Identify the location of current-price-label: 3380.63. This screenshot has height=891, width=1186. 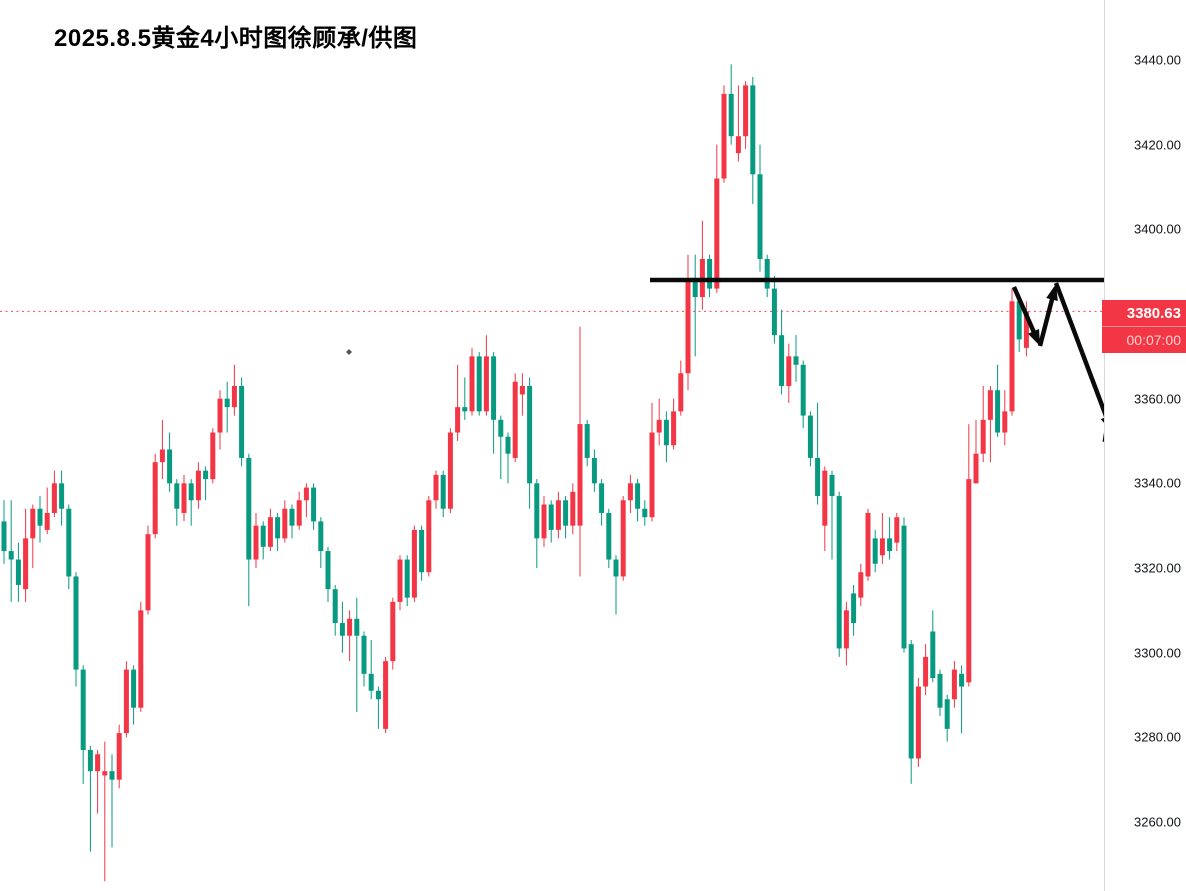
(1153, 313).